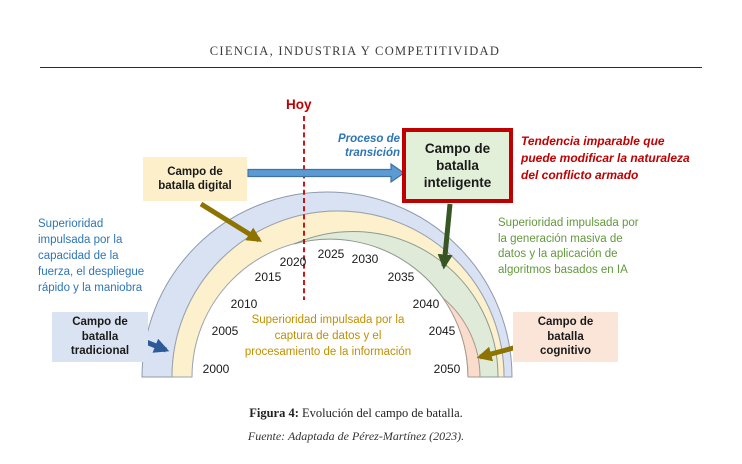  I want to click on transition-arrow, so click(326, 173).